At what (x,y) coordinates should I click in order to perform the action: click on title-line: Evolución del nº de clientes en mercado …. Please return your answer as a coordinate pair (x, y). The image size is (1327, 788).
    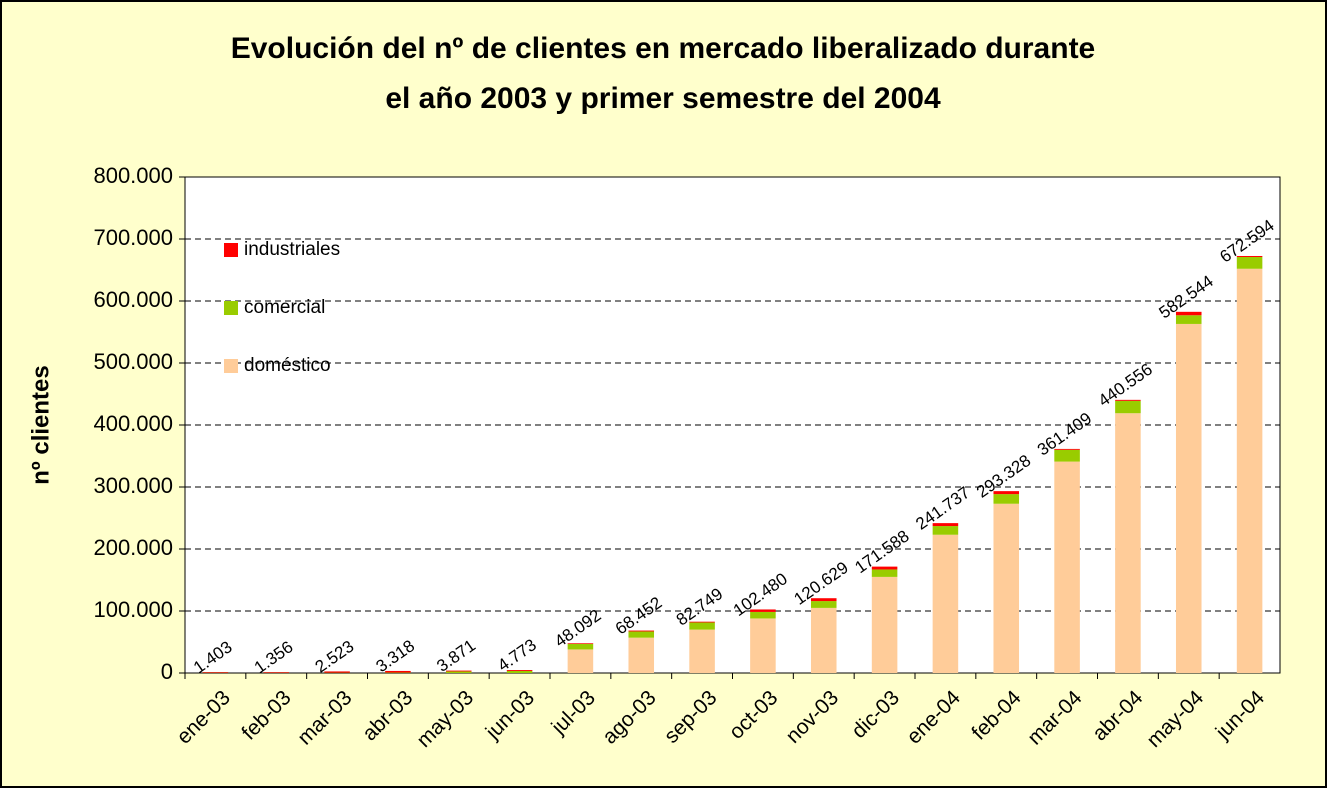
    Looking at the image, I should click on (663, 48).